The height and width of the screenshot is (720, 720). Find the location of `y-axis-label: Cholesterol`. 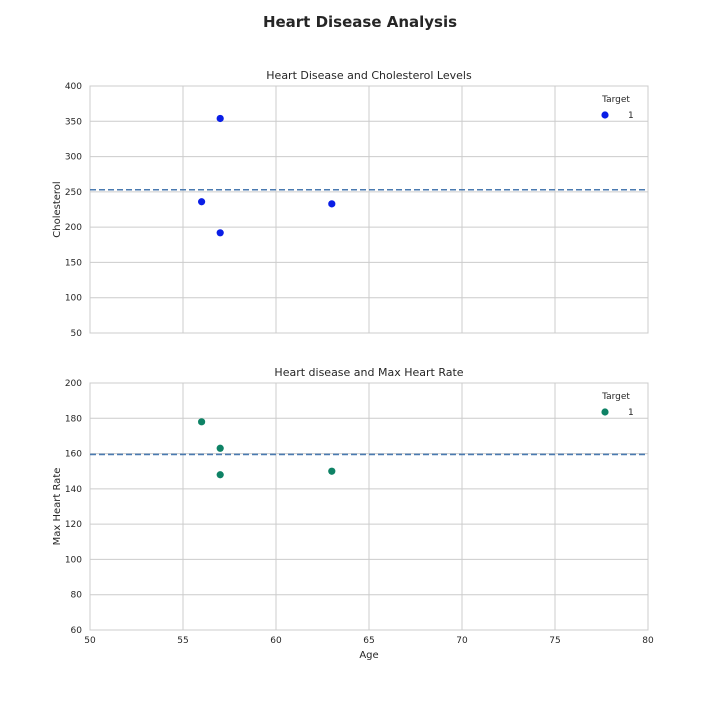

y-axis-label: Cholesterol is located at coordinates (57, 209).